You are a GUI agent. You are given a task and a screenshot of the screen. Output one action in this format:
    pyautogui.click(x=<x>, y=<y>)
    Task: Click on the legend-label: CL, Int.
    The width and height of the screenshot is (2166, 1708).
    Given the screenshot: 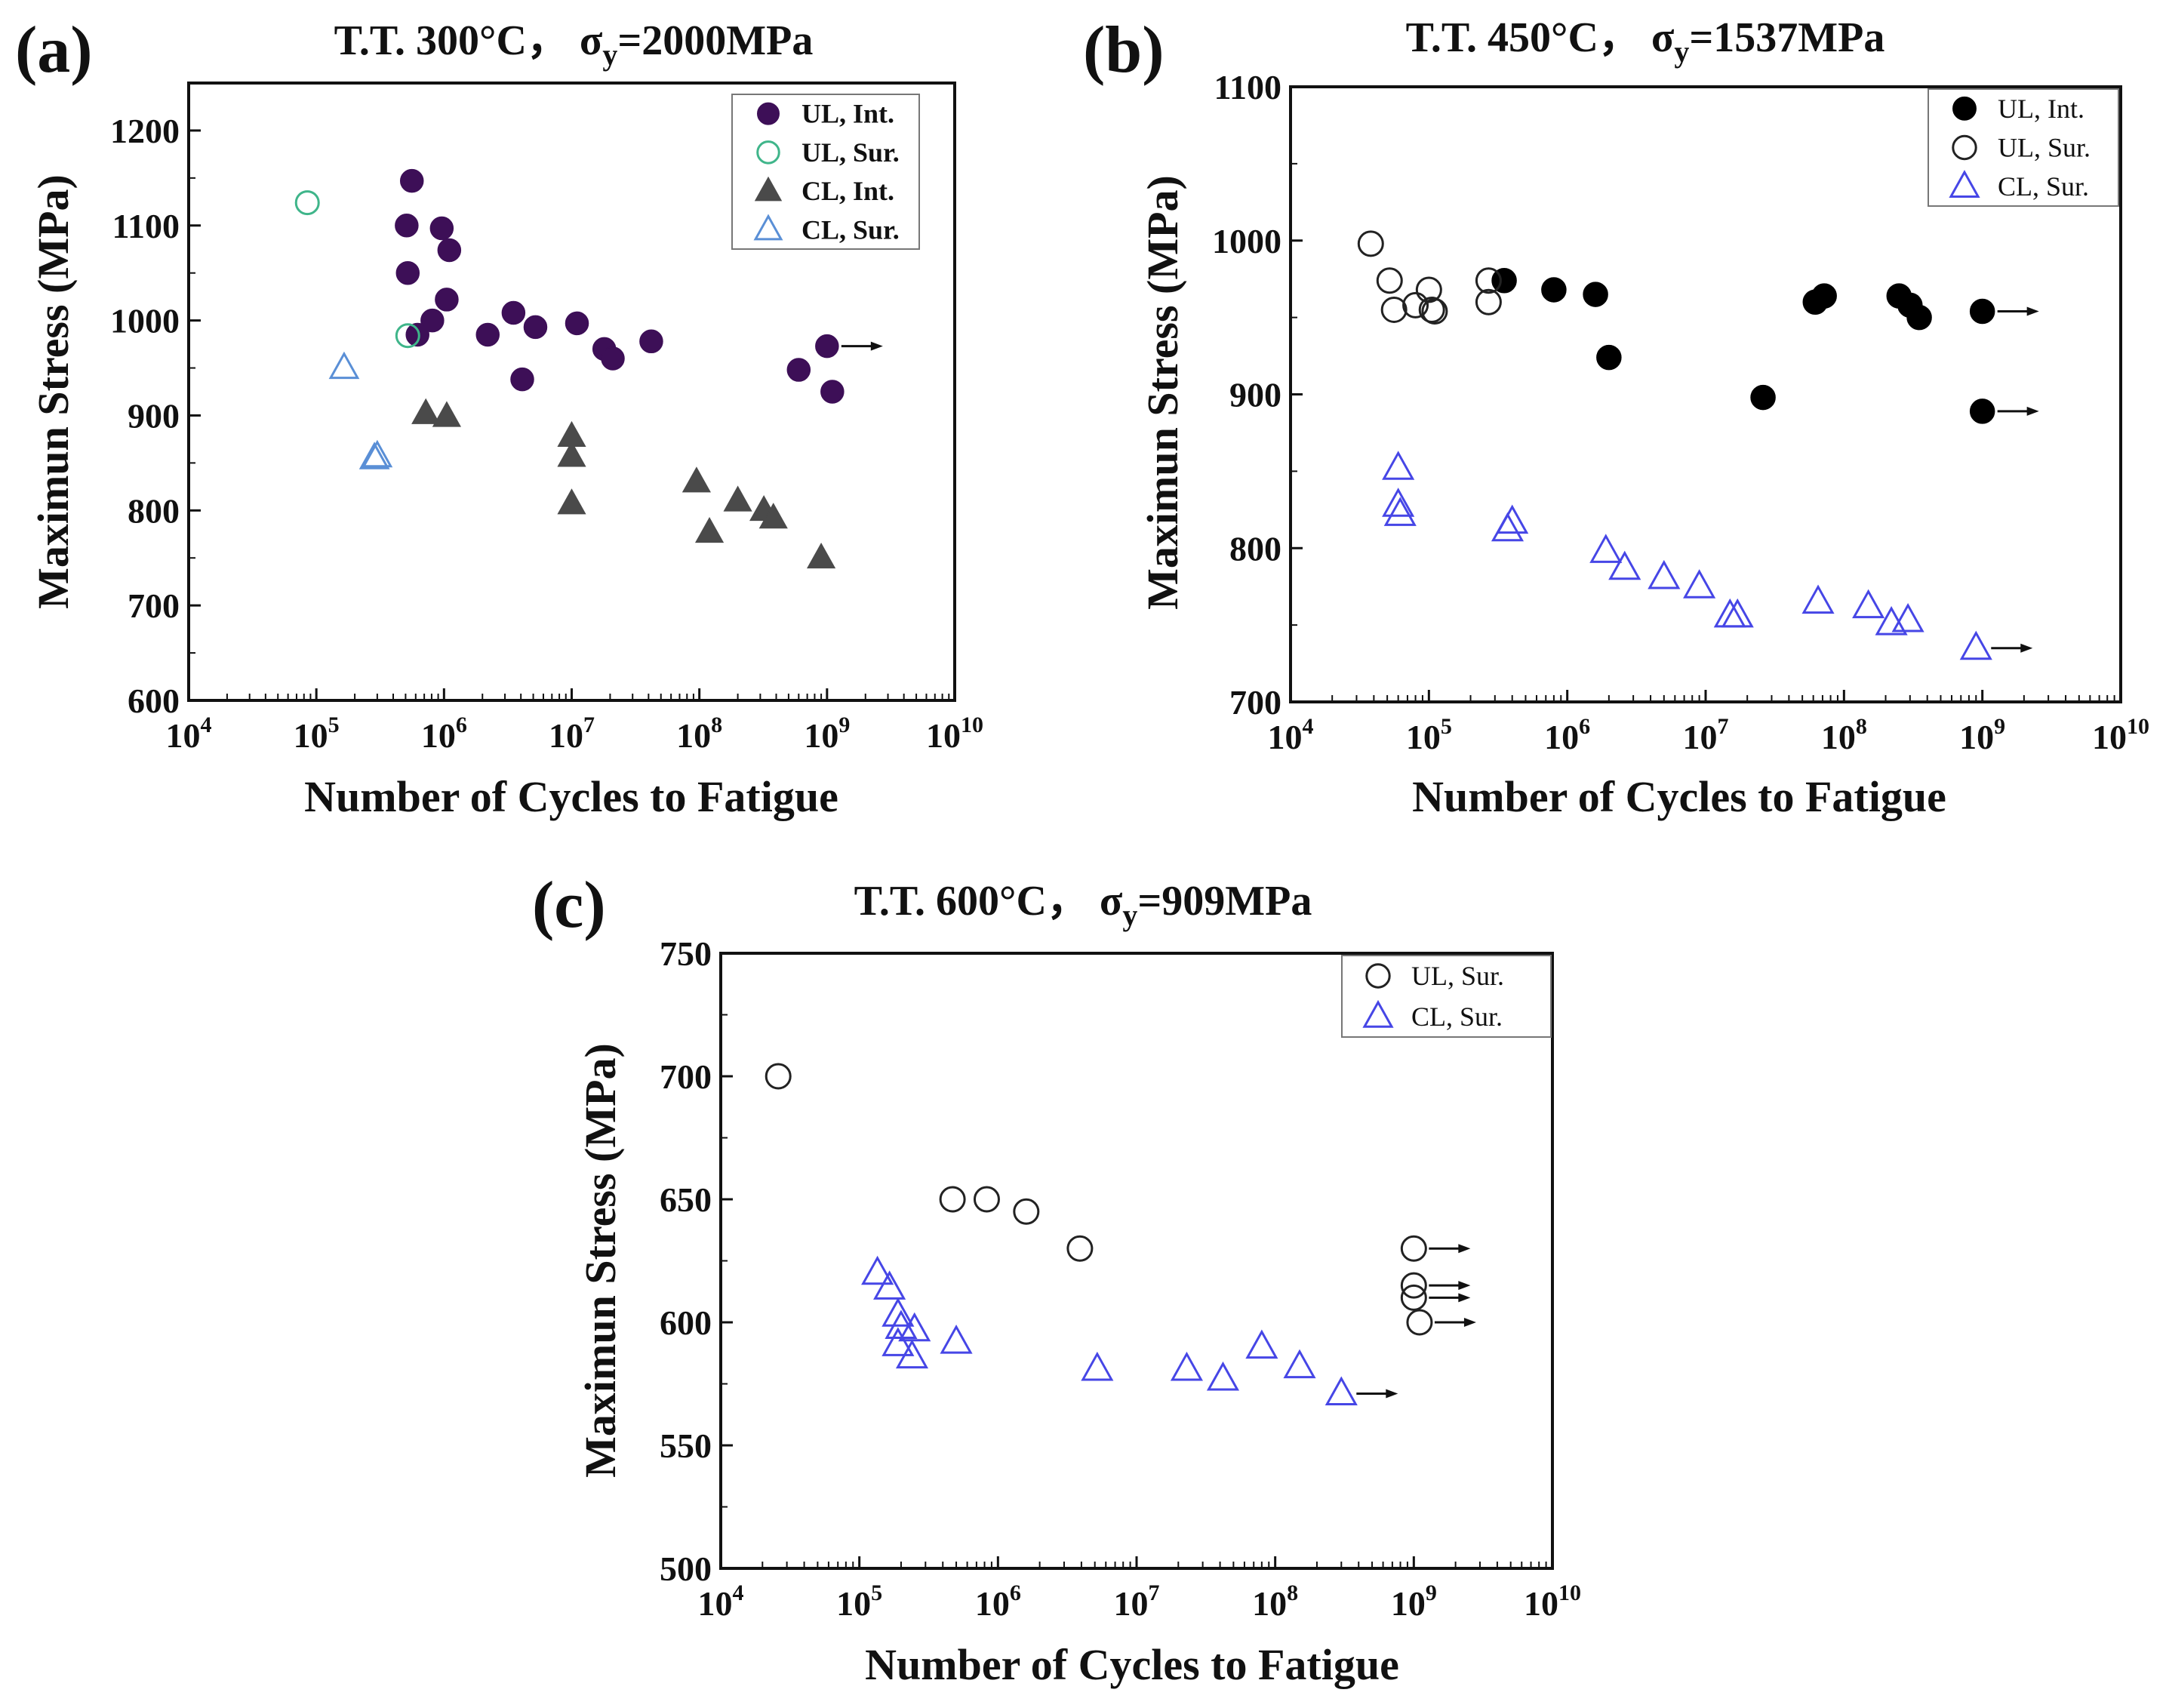 What is the action you would take?
    pyautogui.click(x=847, y=191)
    